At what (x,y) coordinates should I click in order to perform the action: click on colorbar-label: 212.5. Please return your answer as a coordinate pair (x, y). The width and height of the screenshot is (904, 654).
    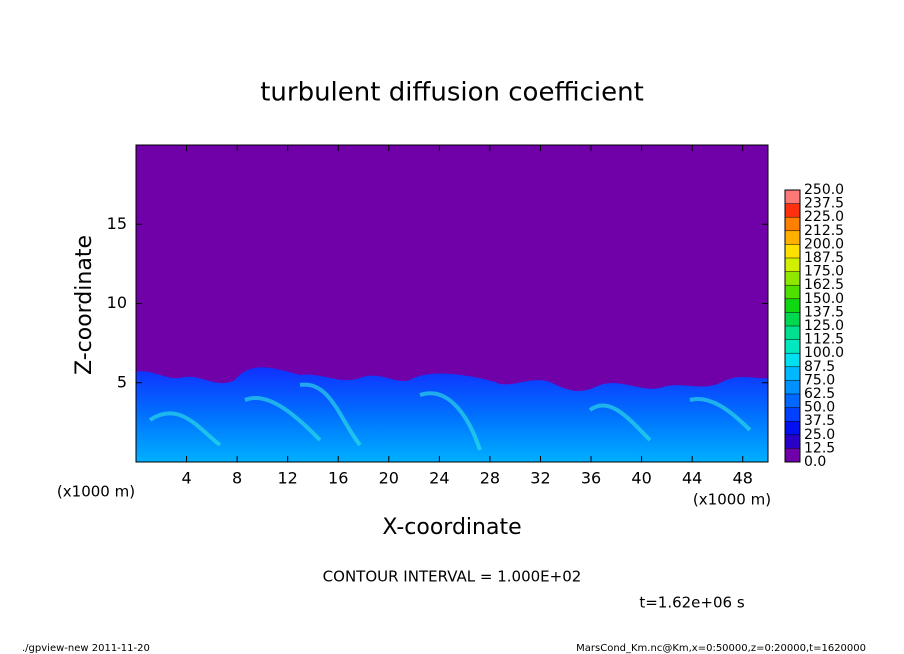
    Looking at the image, I should click on (824, 231).